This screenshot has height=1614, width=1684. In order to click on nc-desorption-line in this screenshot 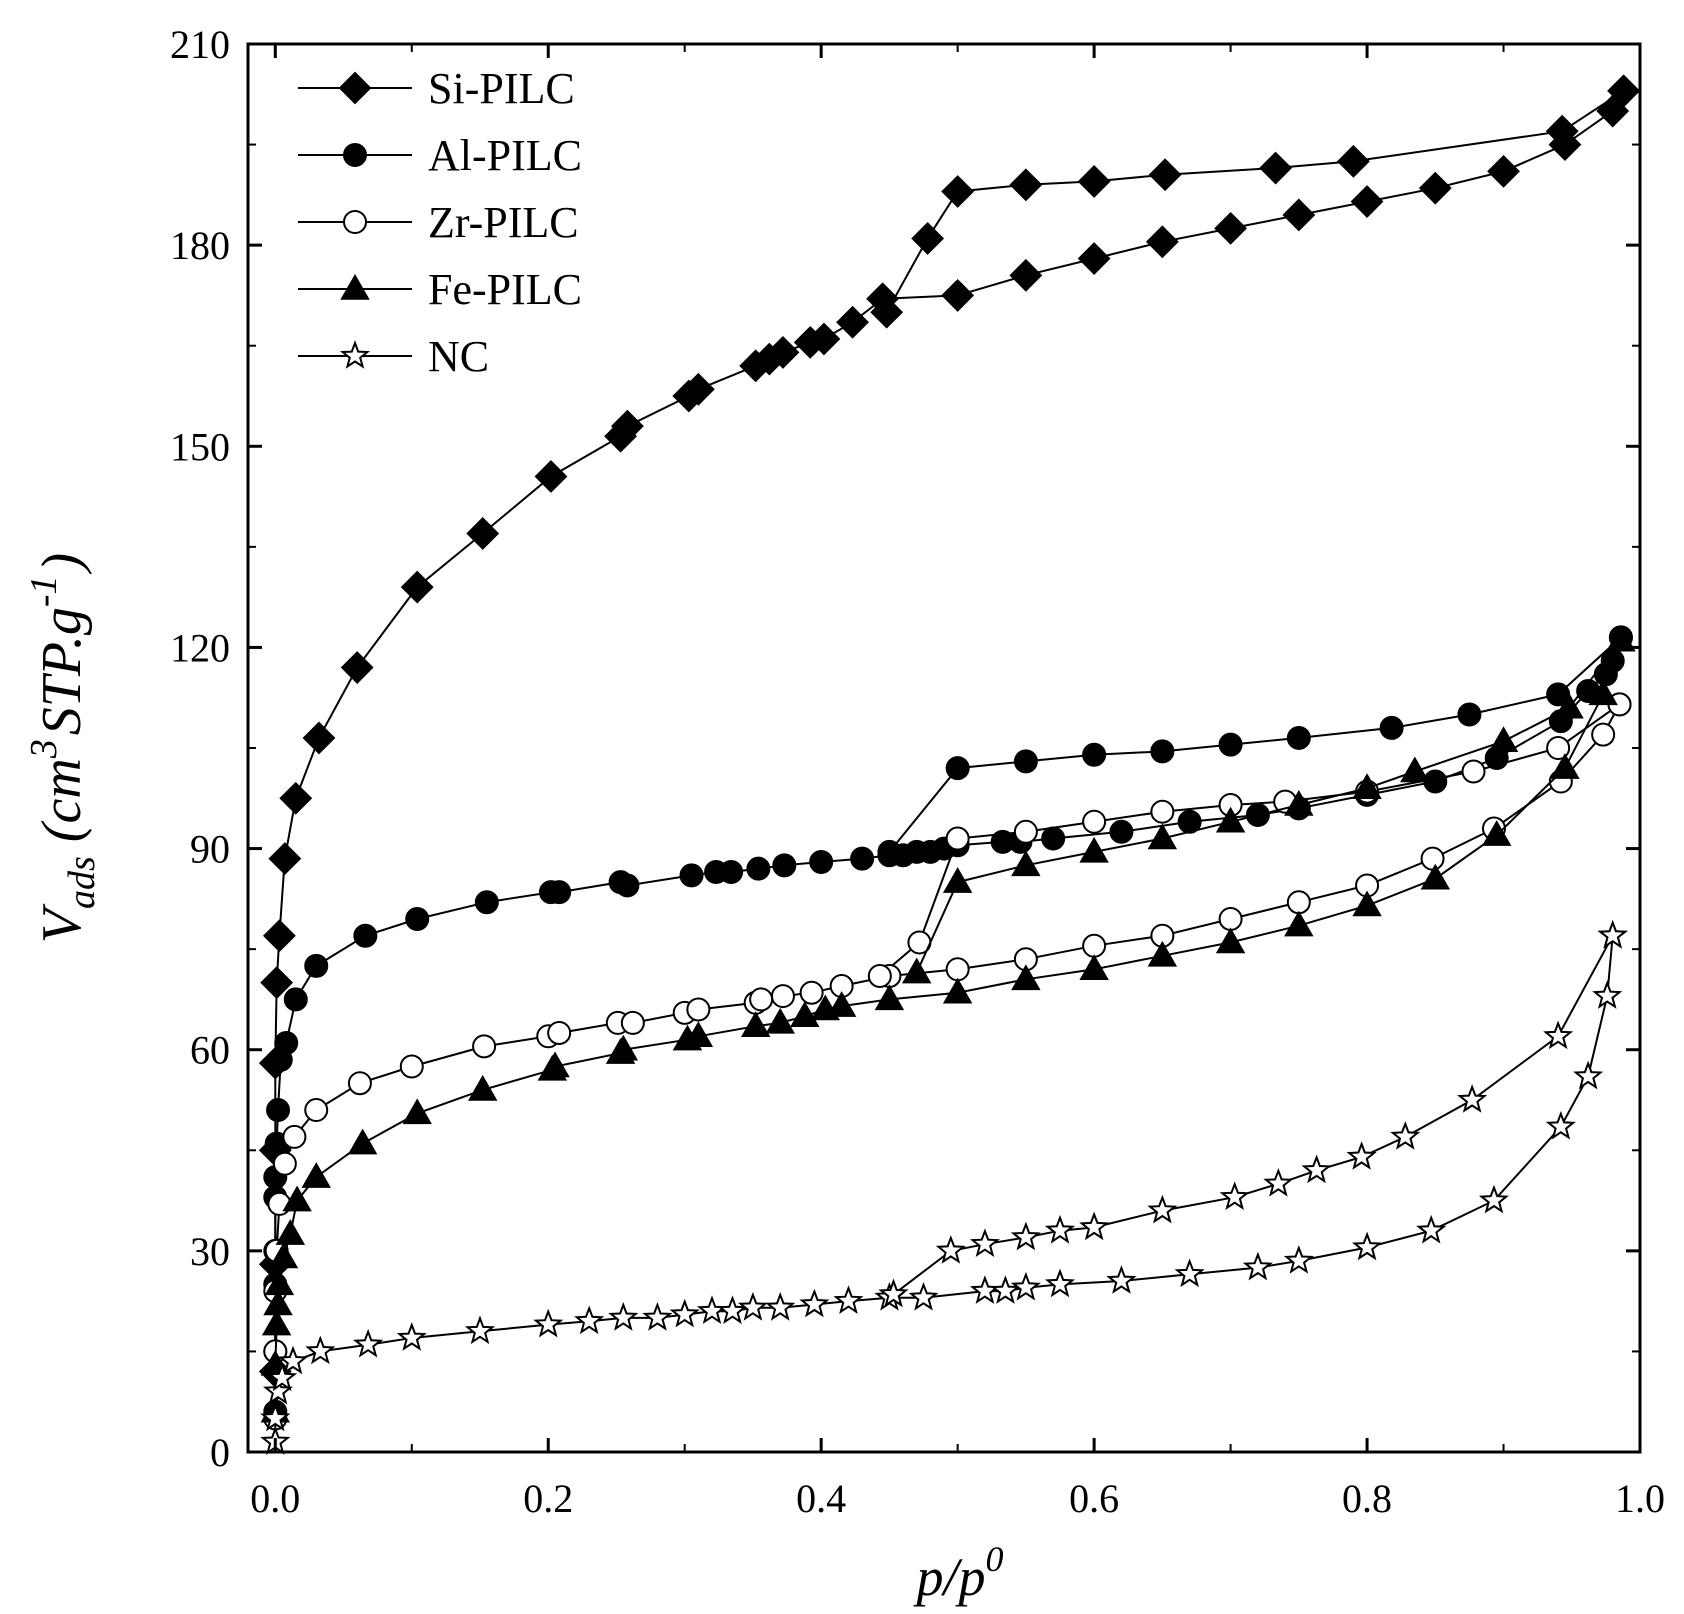, I will do `click(1253, 1115)`.